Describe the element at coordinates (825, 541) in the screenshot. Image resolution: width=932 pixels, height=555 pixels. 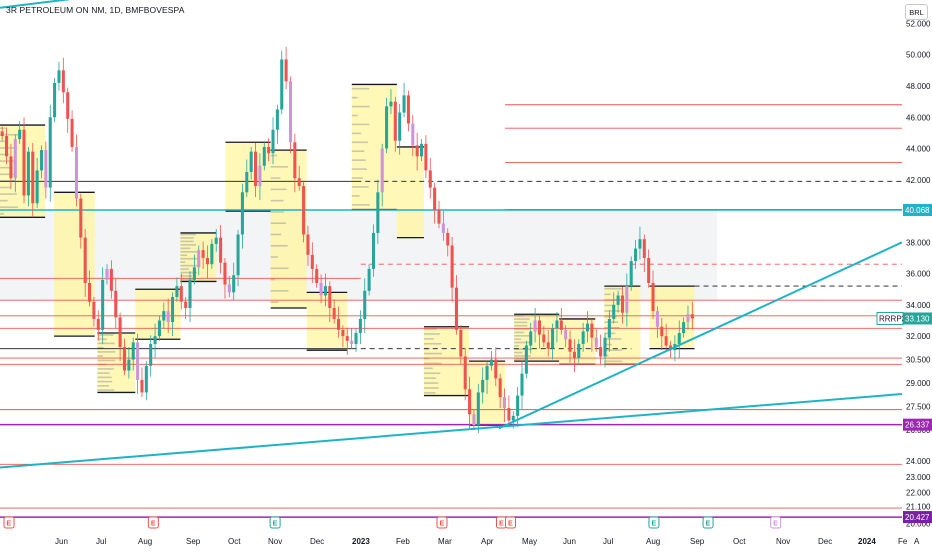
I see `x-tick-label: Dec` at that location.